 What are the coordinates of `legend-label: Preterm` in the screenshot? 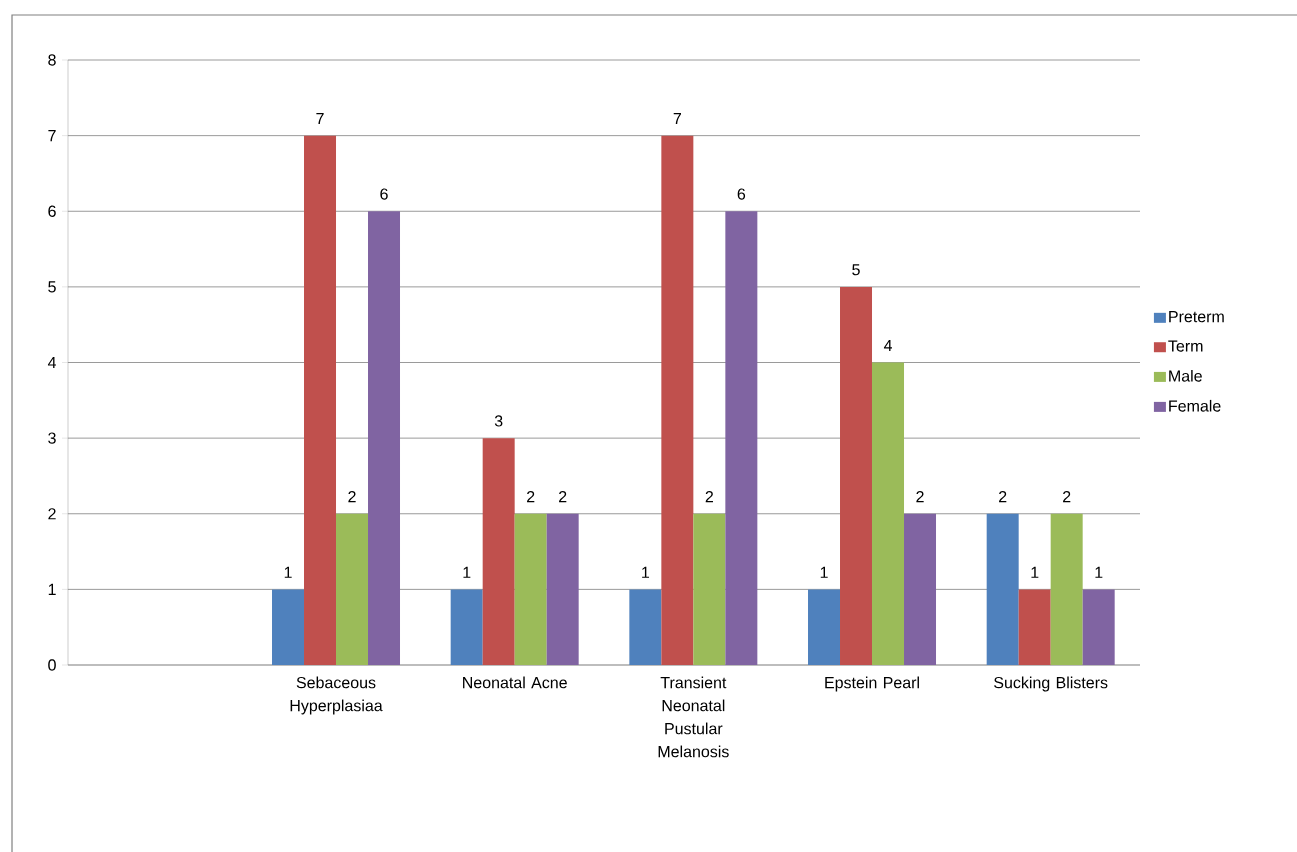 It's located at (1196, 317).